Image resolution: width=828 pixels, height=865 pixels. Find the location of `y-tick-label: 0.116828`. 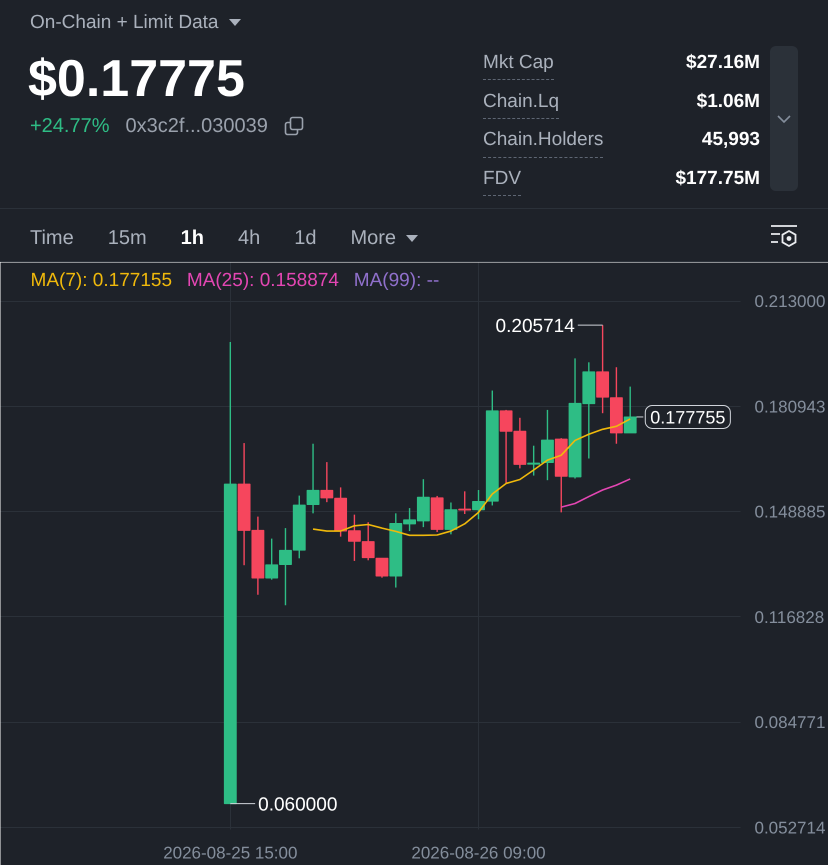

y-tick-label: 0.116828 is located at coordinates (789, 617).